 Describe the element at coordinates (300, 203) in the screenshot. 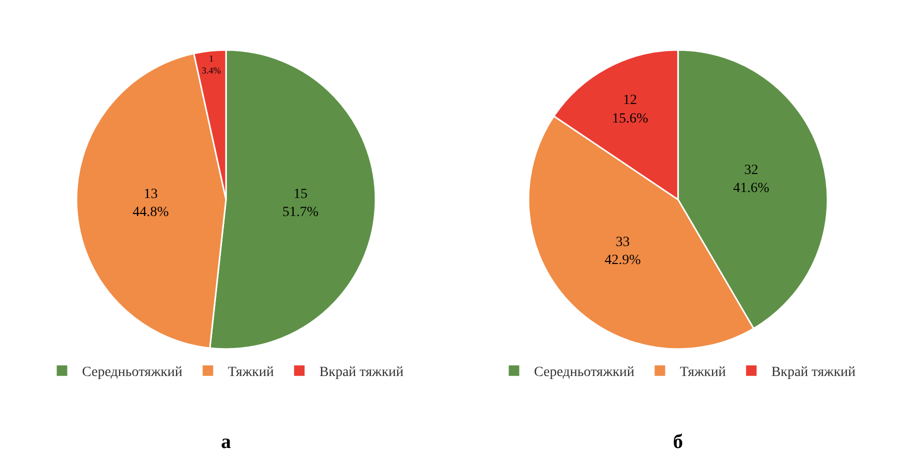

I see `data-label: 15 51.7%` at that location.